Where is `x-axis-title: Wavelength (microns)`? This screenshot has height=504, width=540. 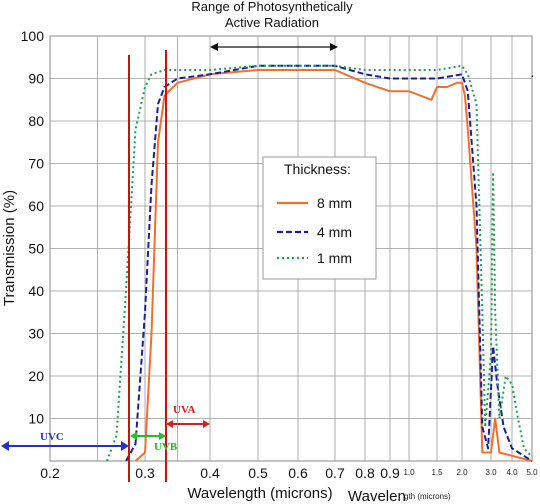 x-axis-title: Wavelength (microns) is located at coordinates (259, 493).